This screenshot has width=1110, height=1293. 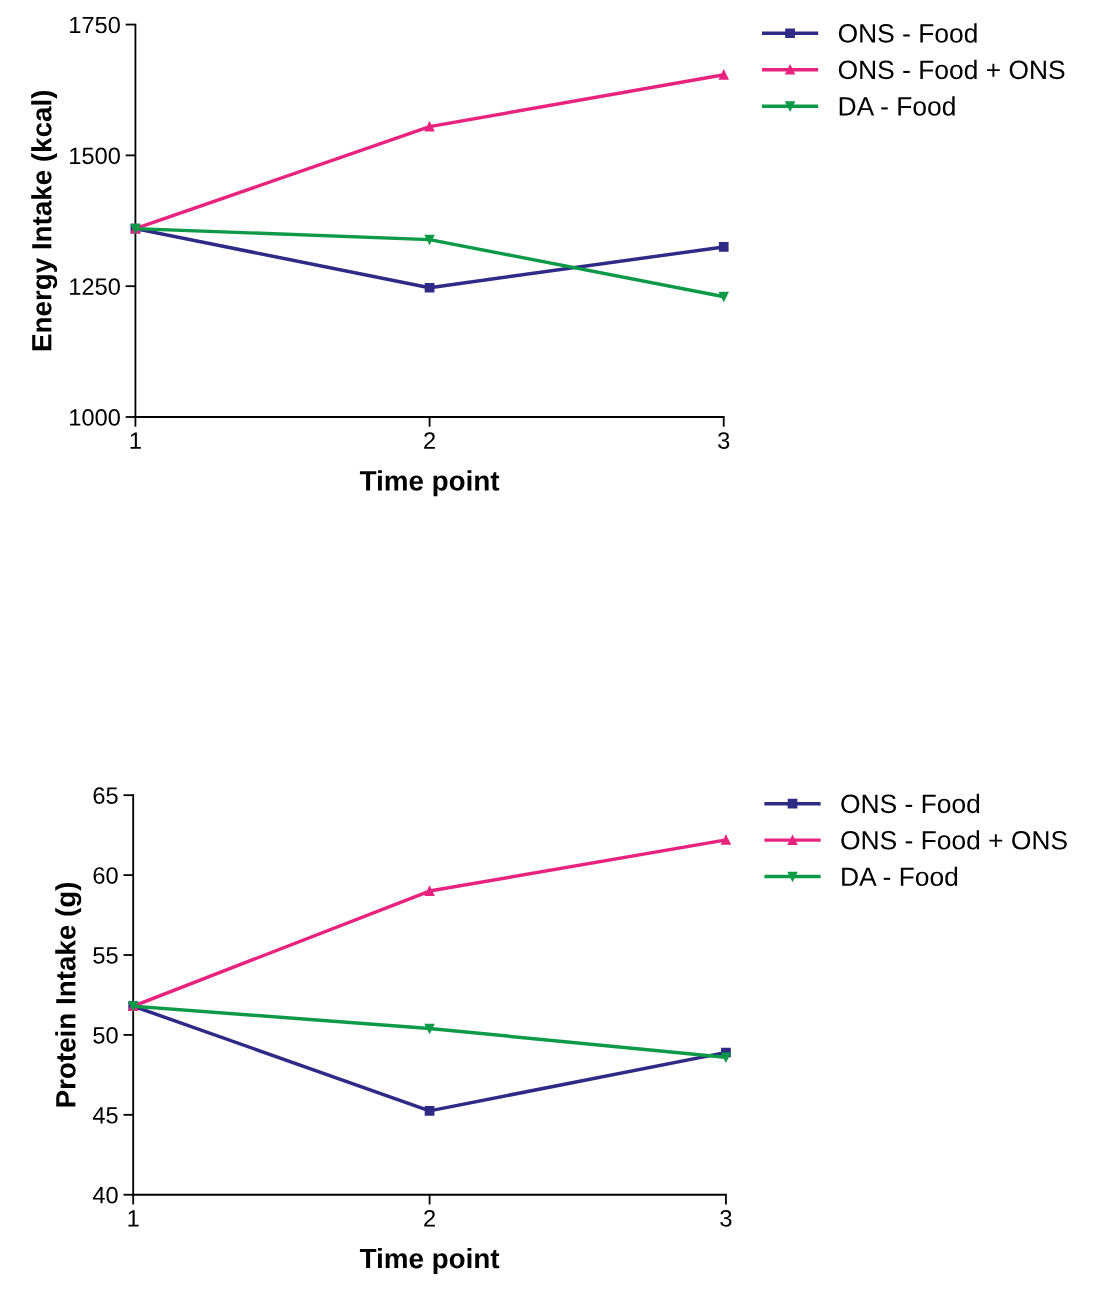 What do you see at coordinates (95, 417) in the screenshot?
I see `y-tick-label: 1000` at bounding box center [95, 417].